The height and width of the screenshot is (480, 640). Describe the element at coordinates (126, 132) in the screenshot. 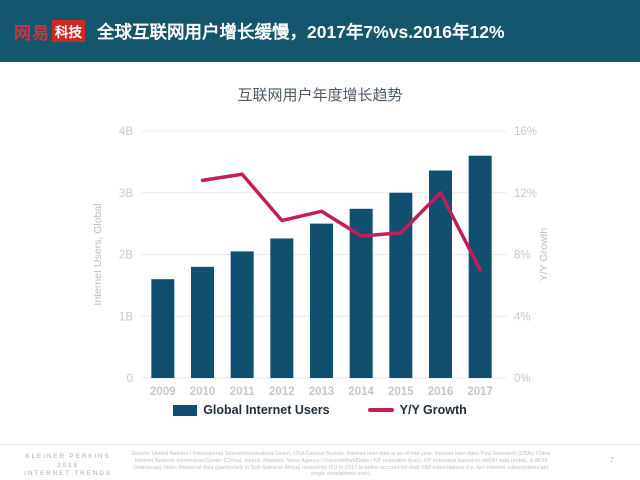

I see `left-tick-label: 4B` at that location.